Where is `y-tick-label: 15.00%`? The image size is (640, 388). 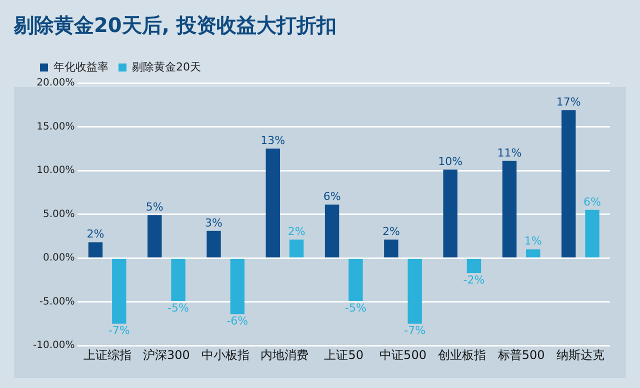 y-tick-label: 15.00% is located at coordinates (55, 126).